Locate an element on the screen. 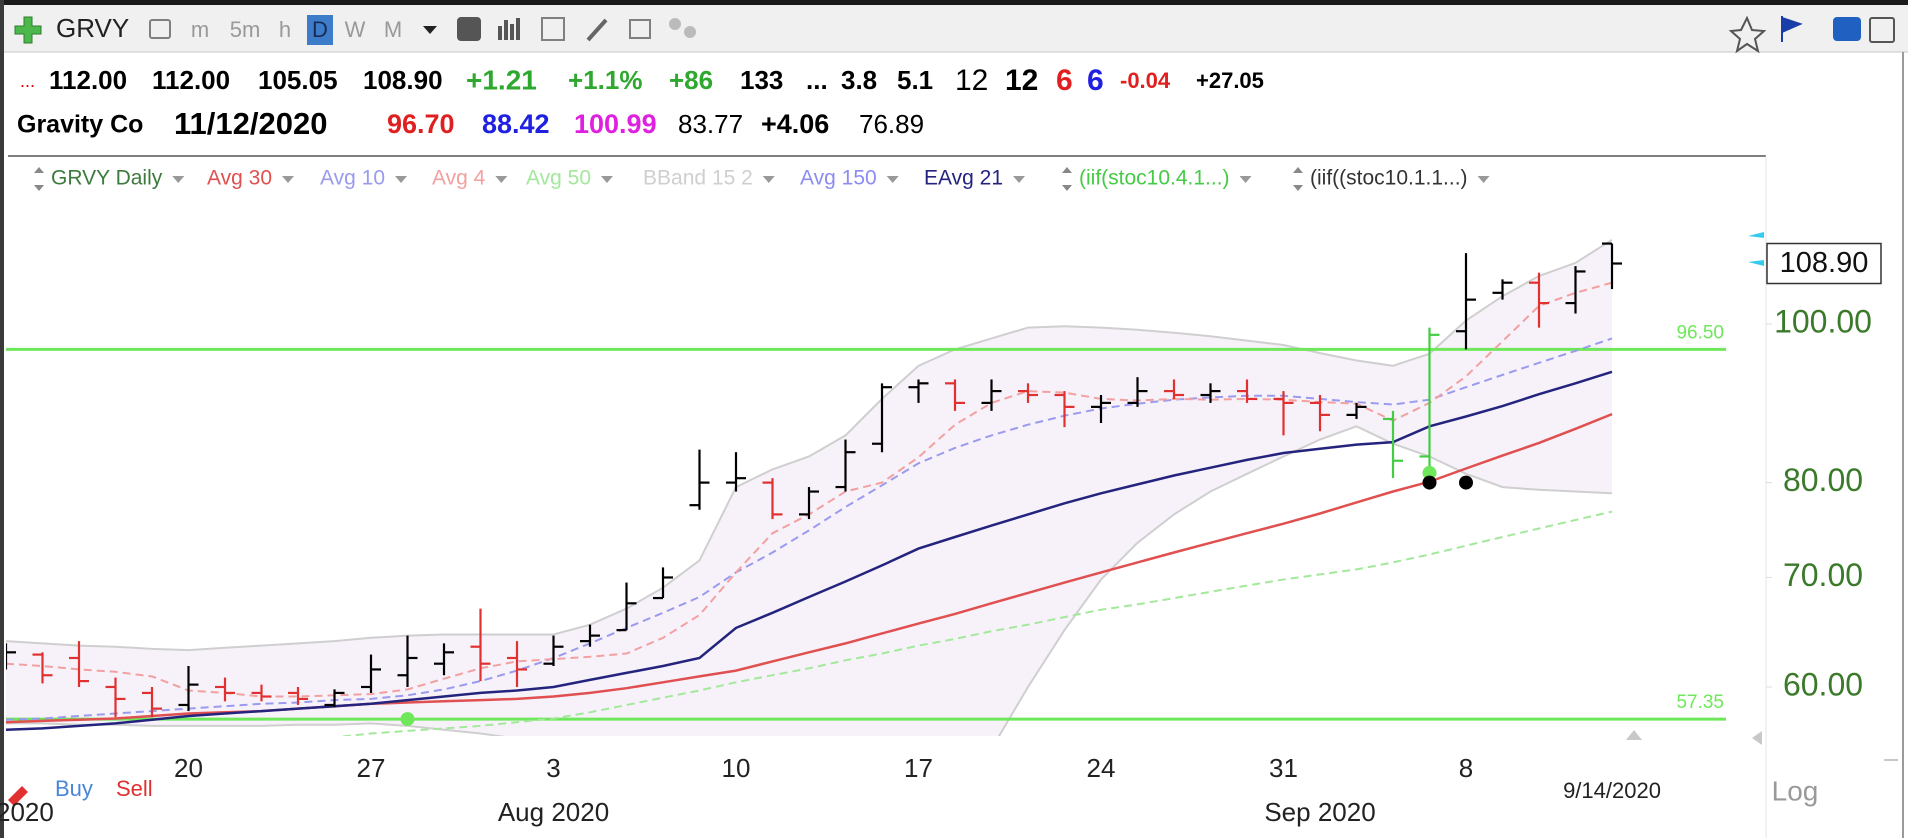  legend-label: EAvg 21 is located at coordinates (963, 178).